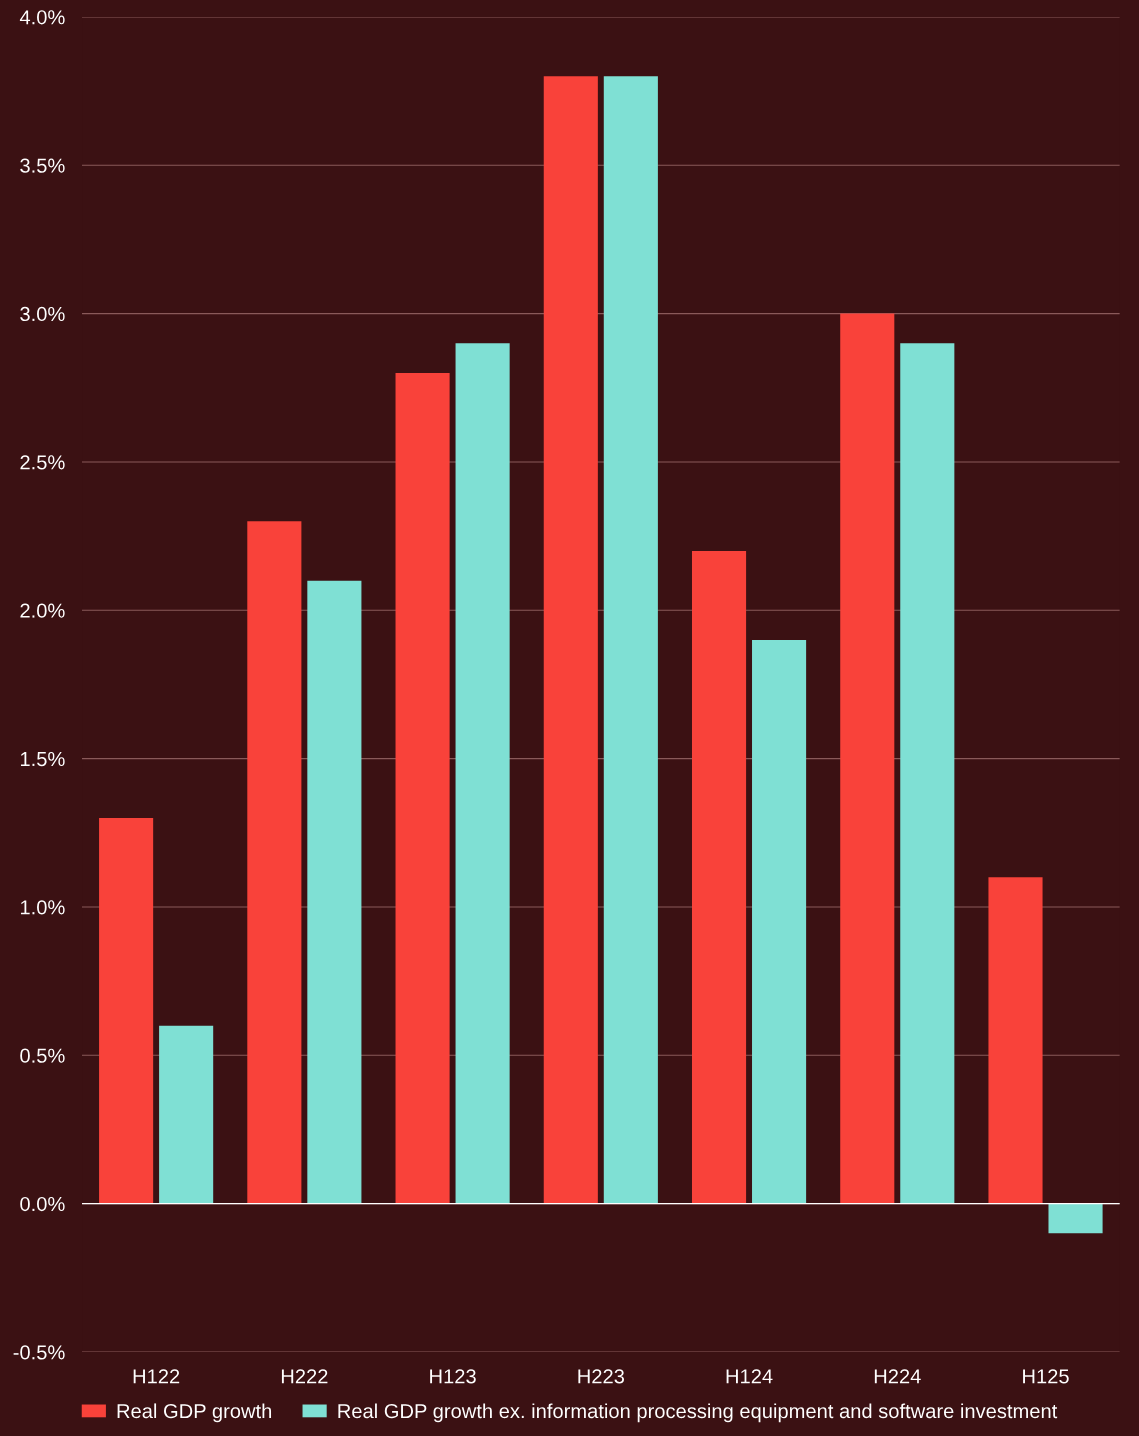 This screenshot has width=1139, height=1436. Describe the element at coordinates (156, 1376) in the screenshot. I see `x-tick-label: H122` at that location.